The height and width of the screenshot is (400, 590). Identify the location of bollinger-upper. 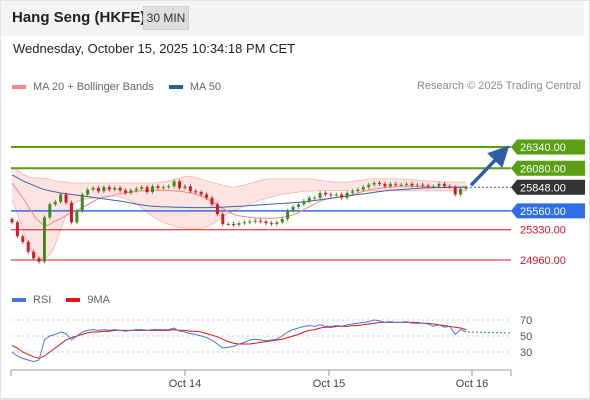
(238, 177).